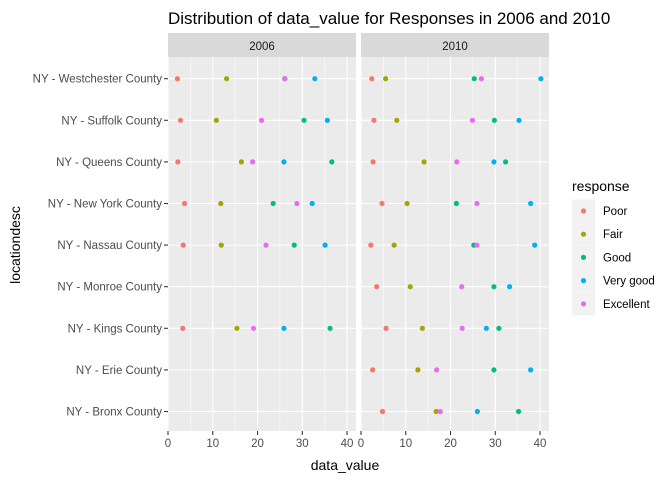 The height and width of the screenshot is (485, 672). I want to click on data-point: Good — NY - Monroe County (2010): 29.7, so click(494, 287).